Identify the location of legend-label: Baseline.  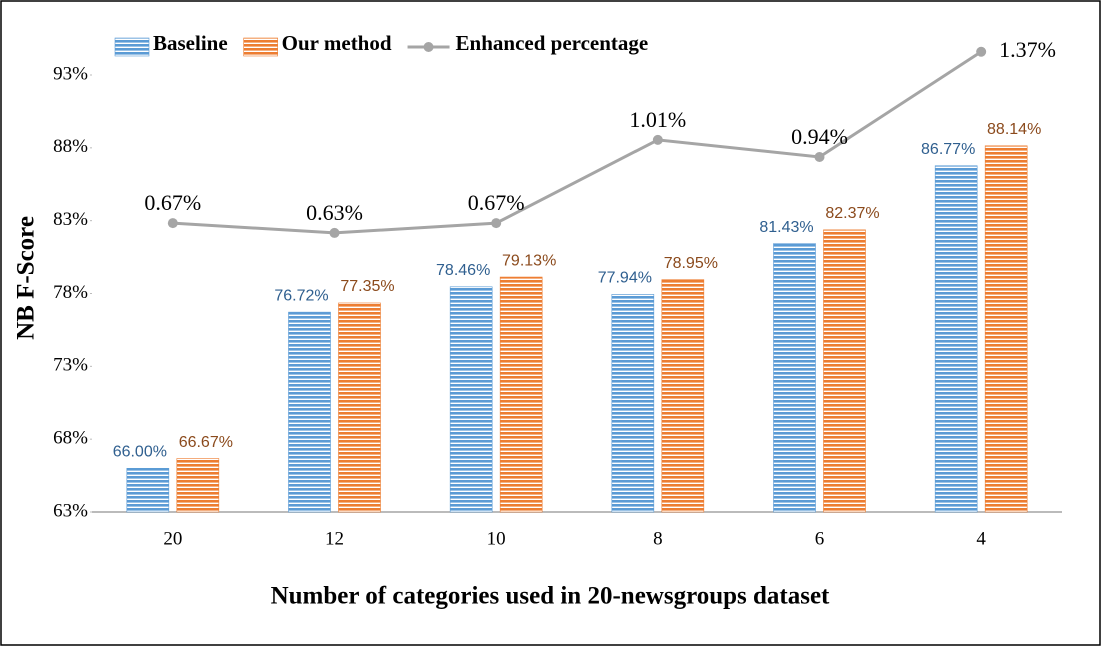
(190, 43).